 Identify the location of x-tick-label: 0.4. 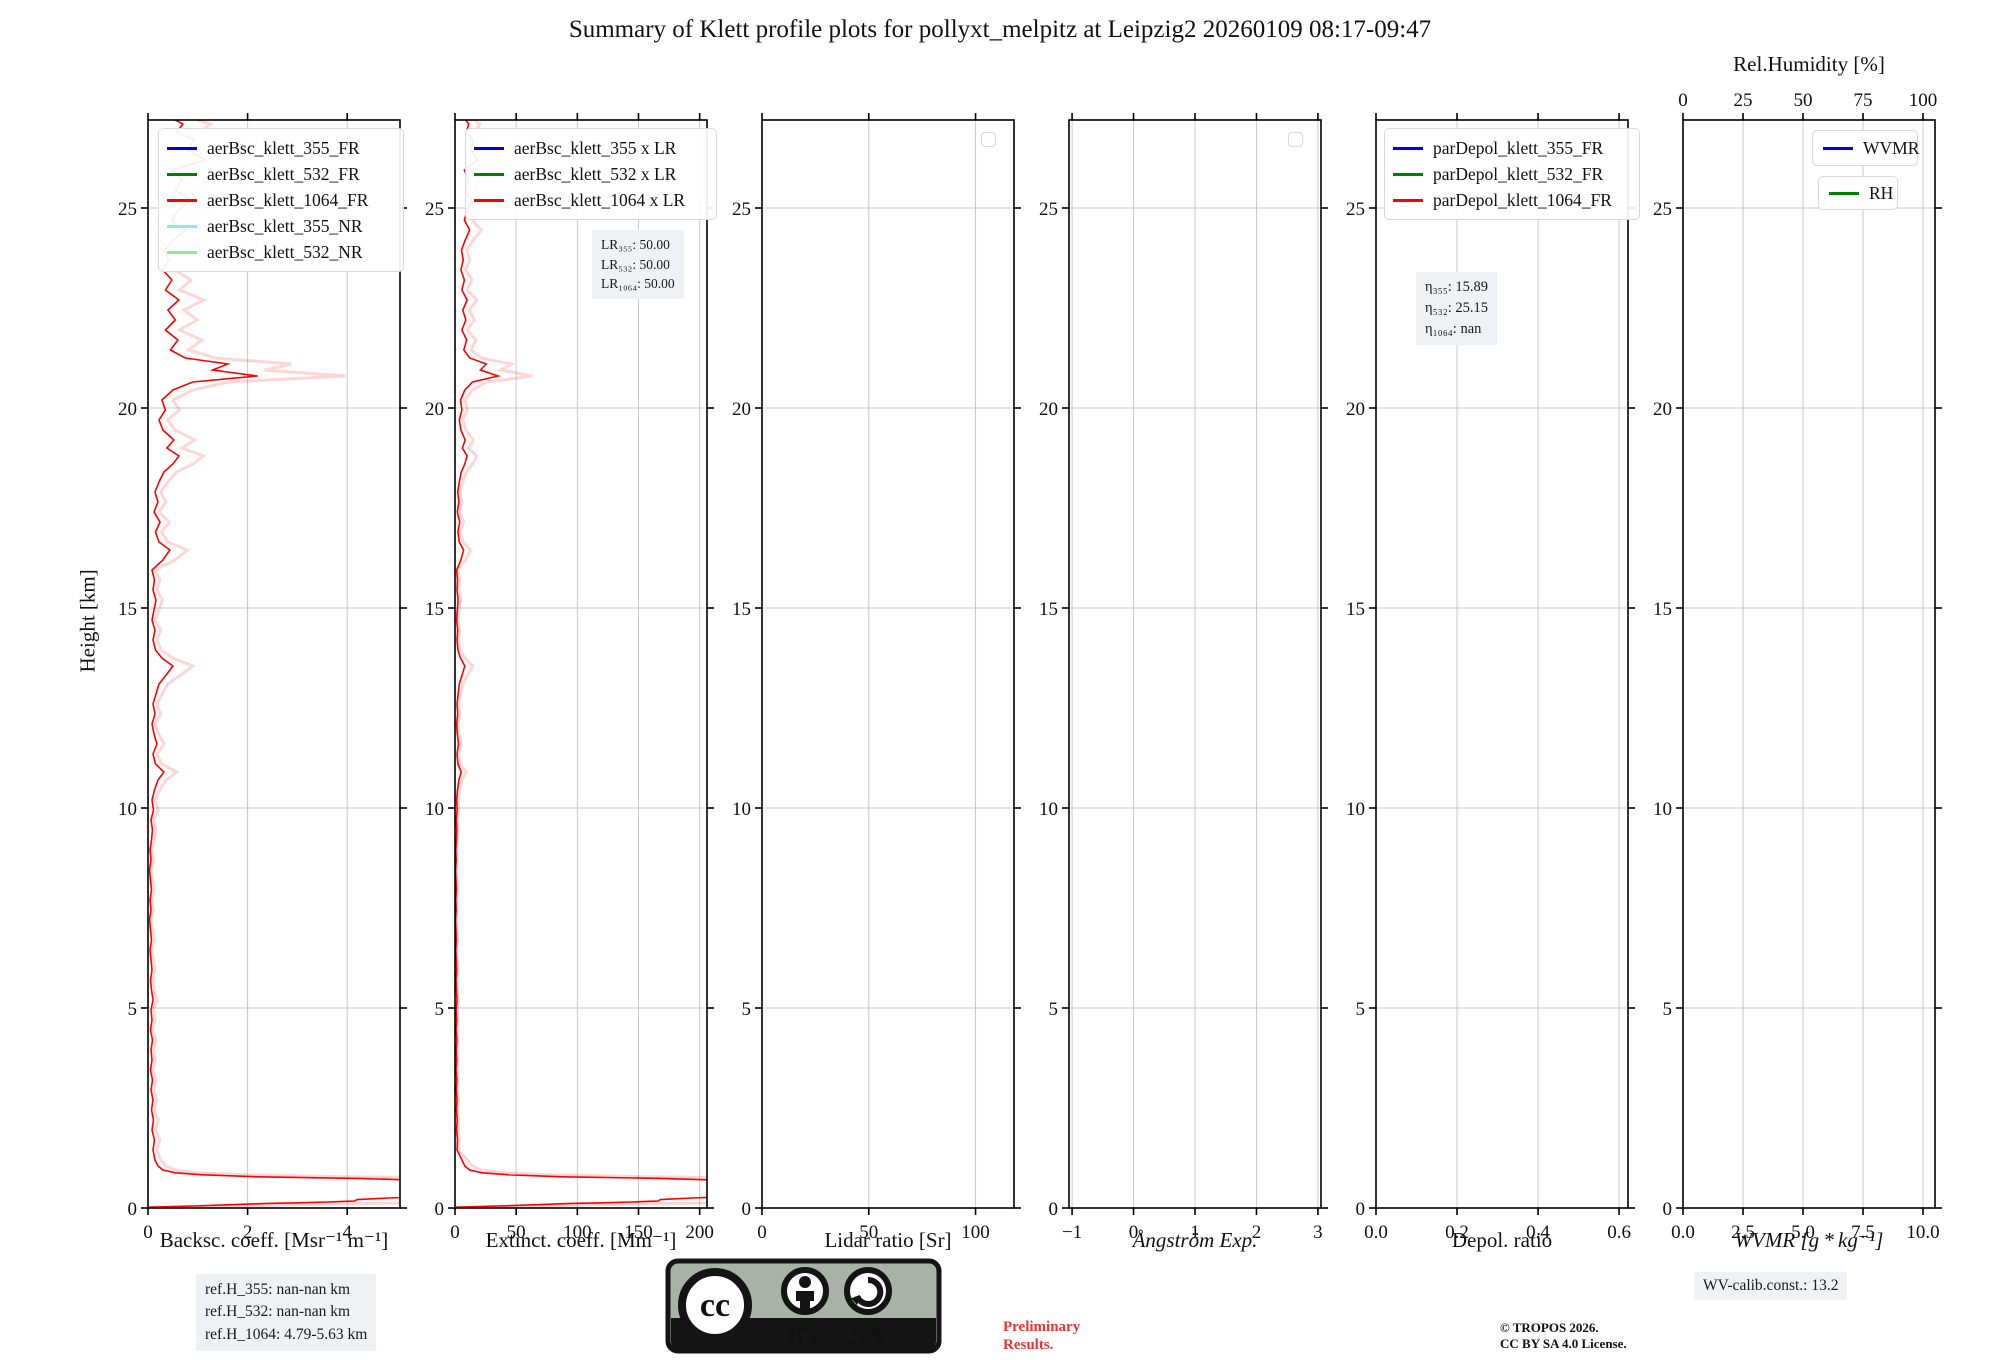
(1538, 1232).